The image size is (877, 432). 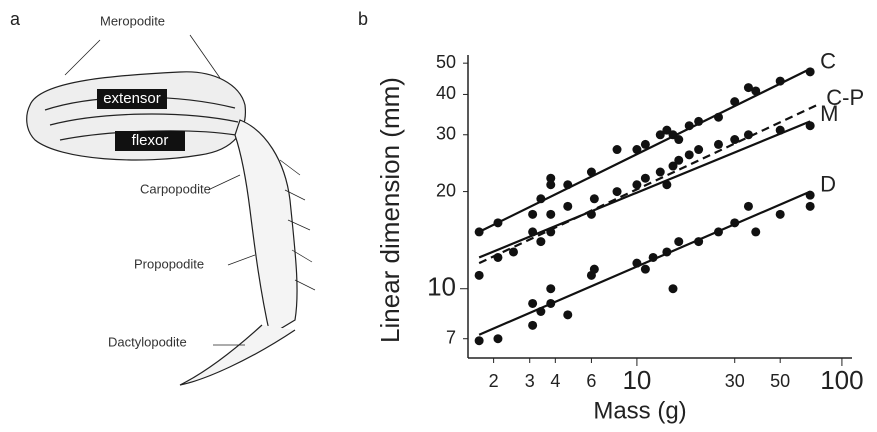 What do you see at coordinates (169, 263) in the screenshot?
I see `part-label: Propopodite` at bounding box center [169, 263].